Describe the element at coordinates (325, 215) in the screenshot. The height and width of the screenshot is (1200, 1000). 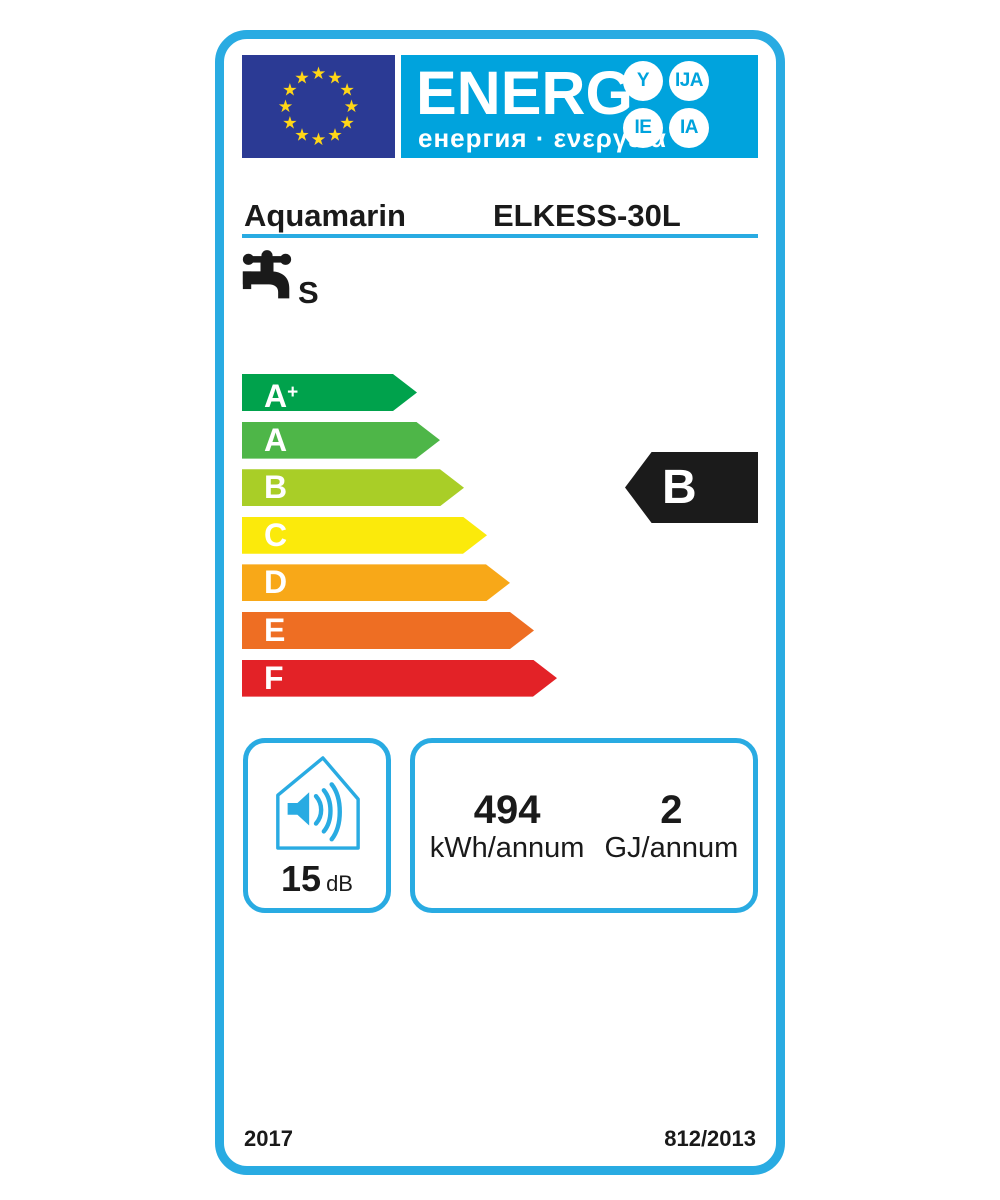
I see `brand-name: Aquamarin` at that location.